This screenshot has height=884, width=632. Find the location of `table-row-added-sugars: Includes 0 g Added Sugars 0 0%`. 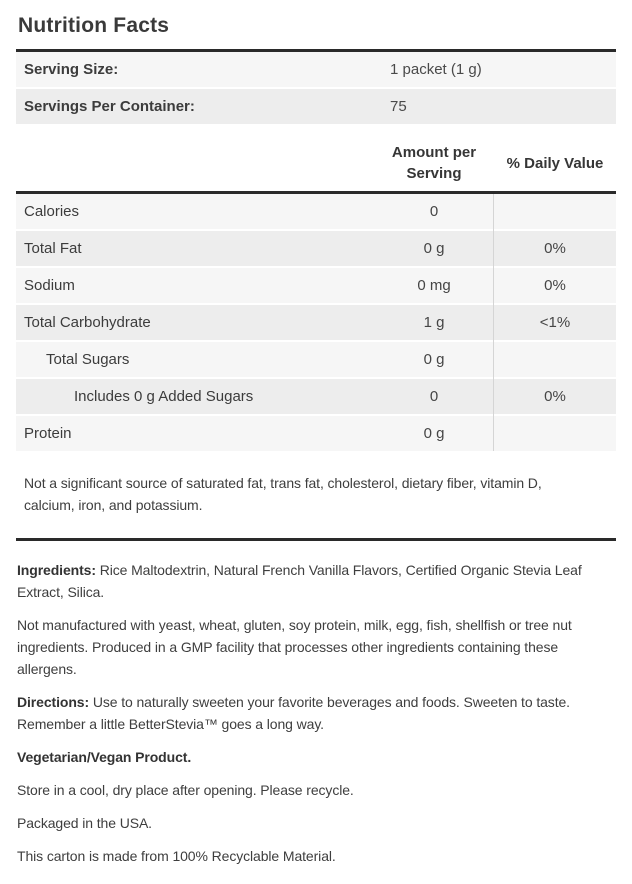

table-row-added-sugars: Includes 0 g Added Sugars 0 0% is located at coordinates (316, 396).